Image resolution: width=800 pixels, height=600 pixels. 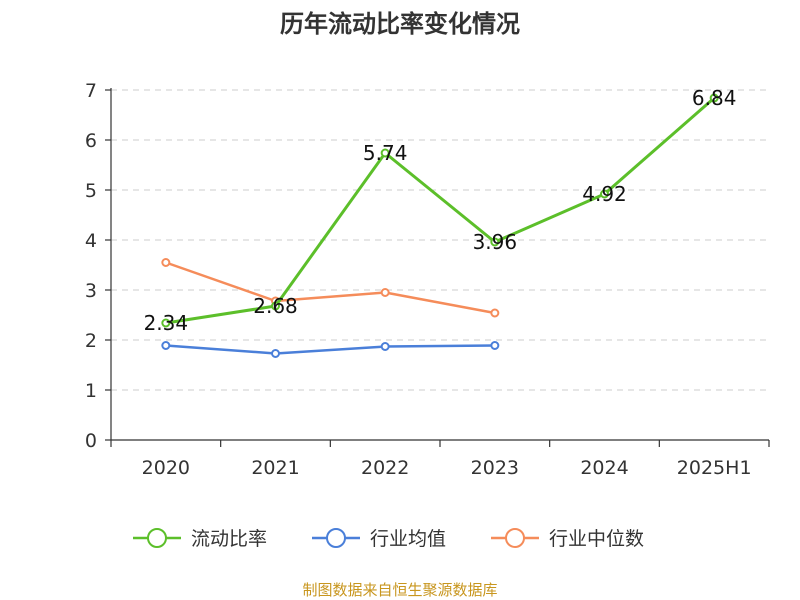 I want to click on y-tick-label: 3, so click(x=91, y=291).